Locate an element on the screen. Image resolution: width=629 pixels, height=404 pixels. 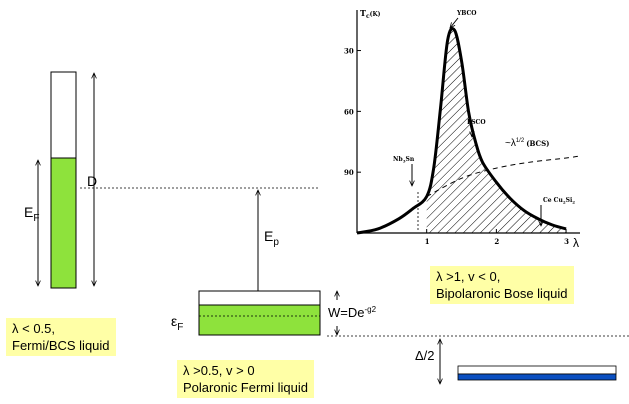
polaron-band-column: Ep εF W=De-g2 is located at coordinates (274, 262).